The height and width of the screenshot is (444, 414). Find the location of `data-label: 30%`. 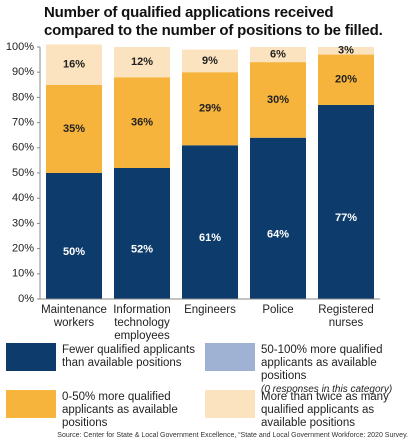

data-label: 30% is located at coordinates (278, 100).